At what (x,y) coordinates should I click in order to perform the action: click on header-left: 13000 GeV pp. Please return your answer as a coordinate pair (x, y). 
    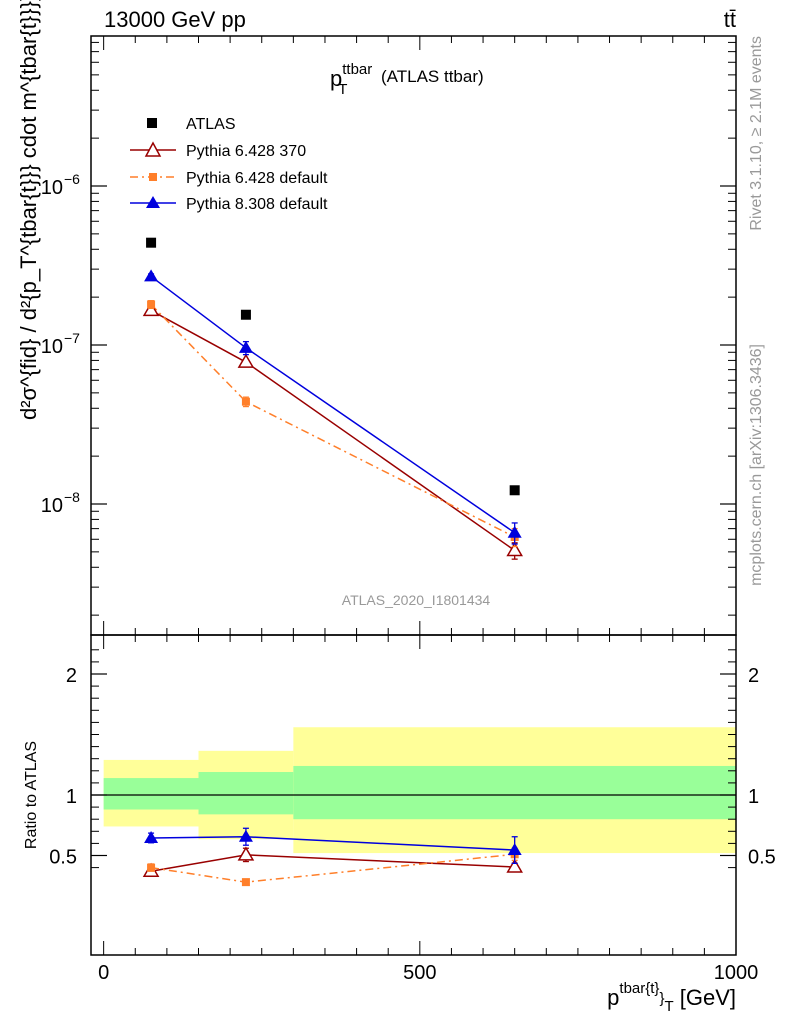
    Looking at the image, I should click on (175, 19).